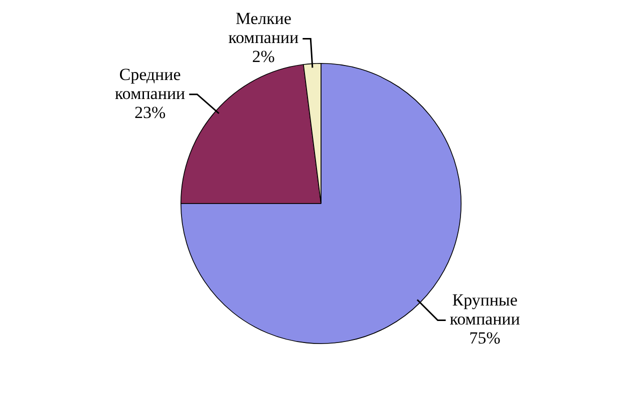 The height and width of the screenshot is (407, 642). I want to click on slice-label: Мелкие компании, so click(263, 28).